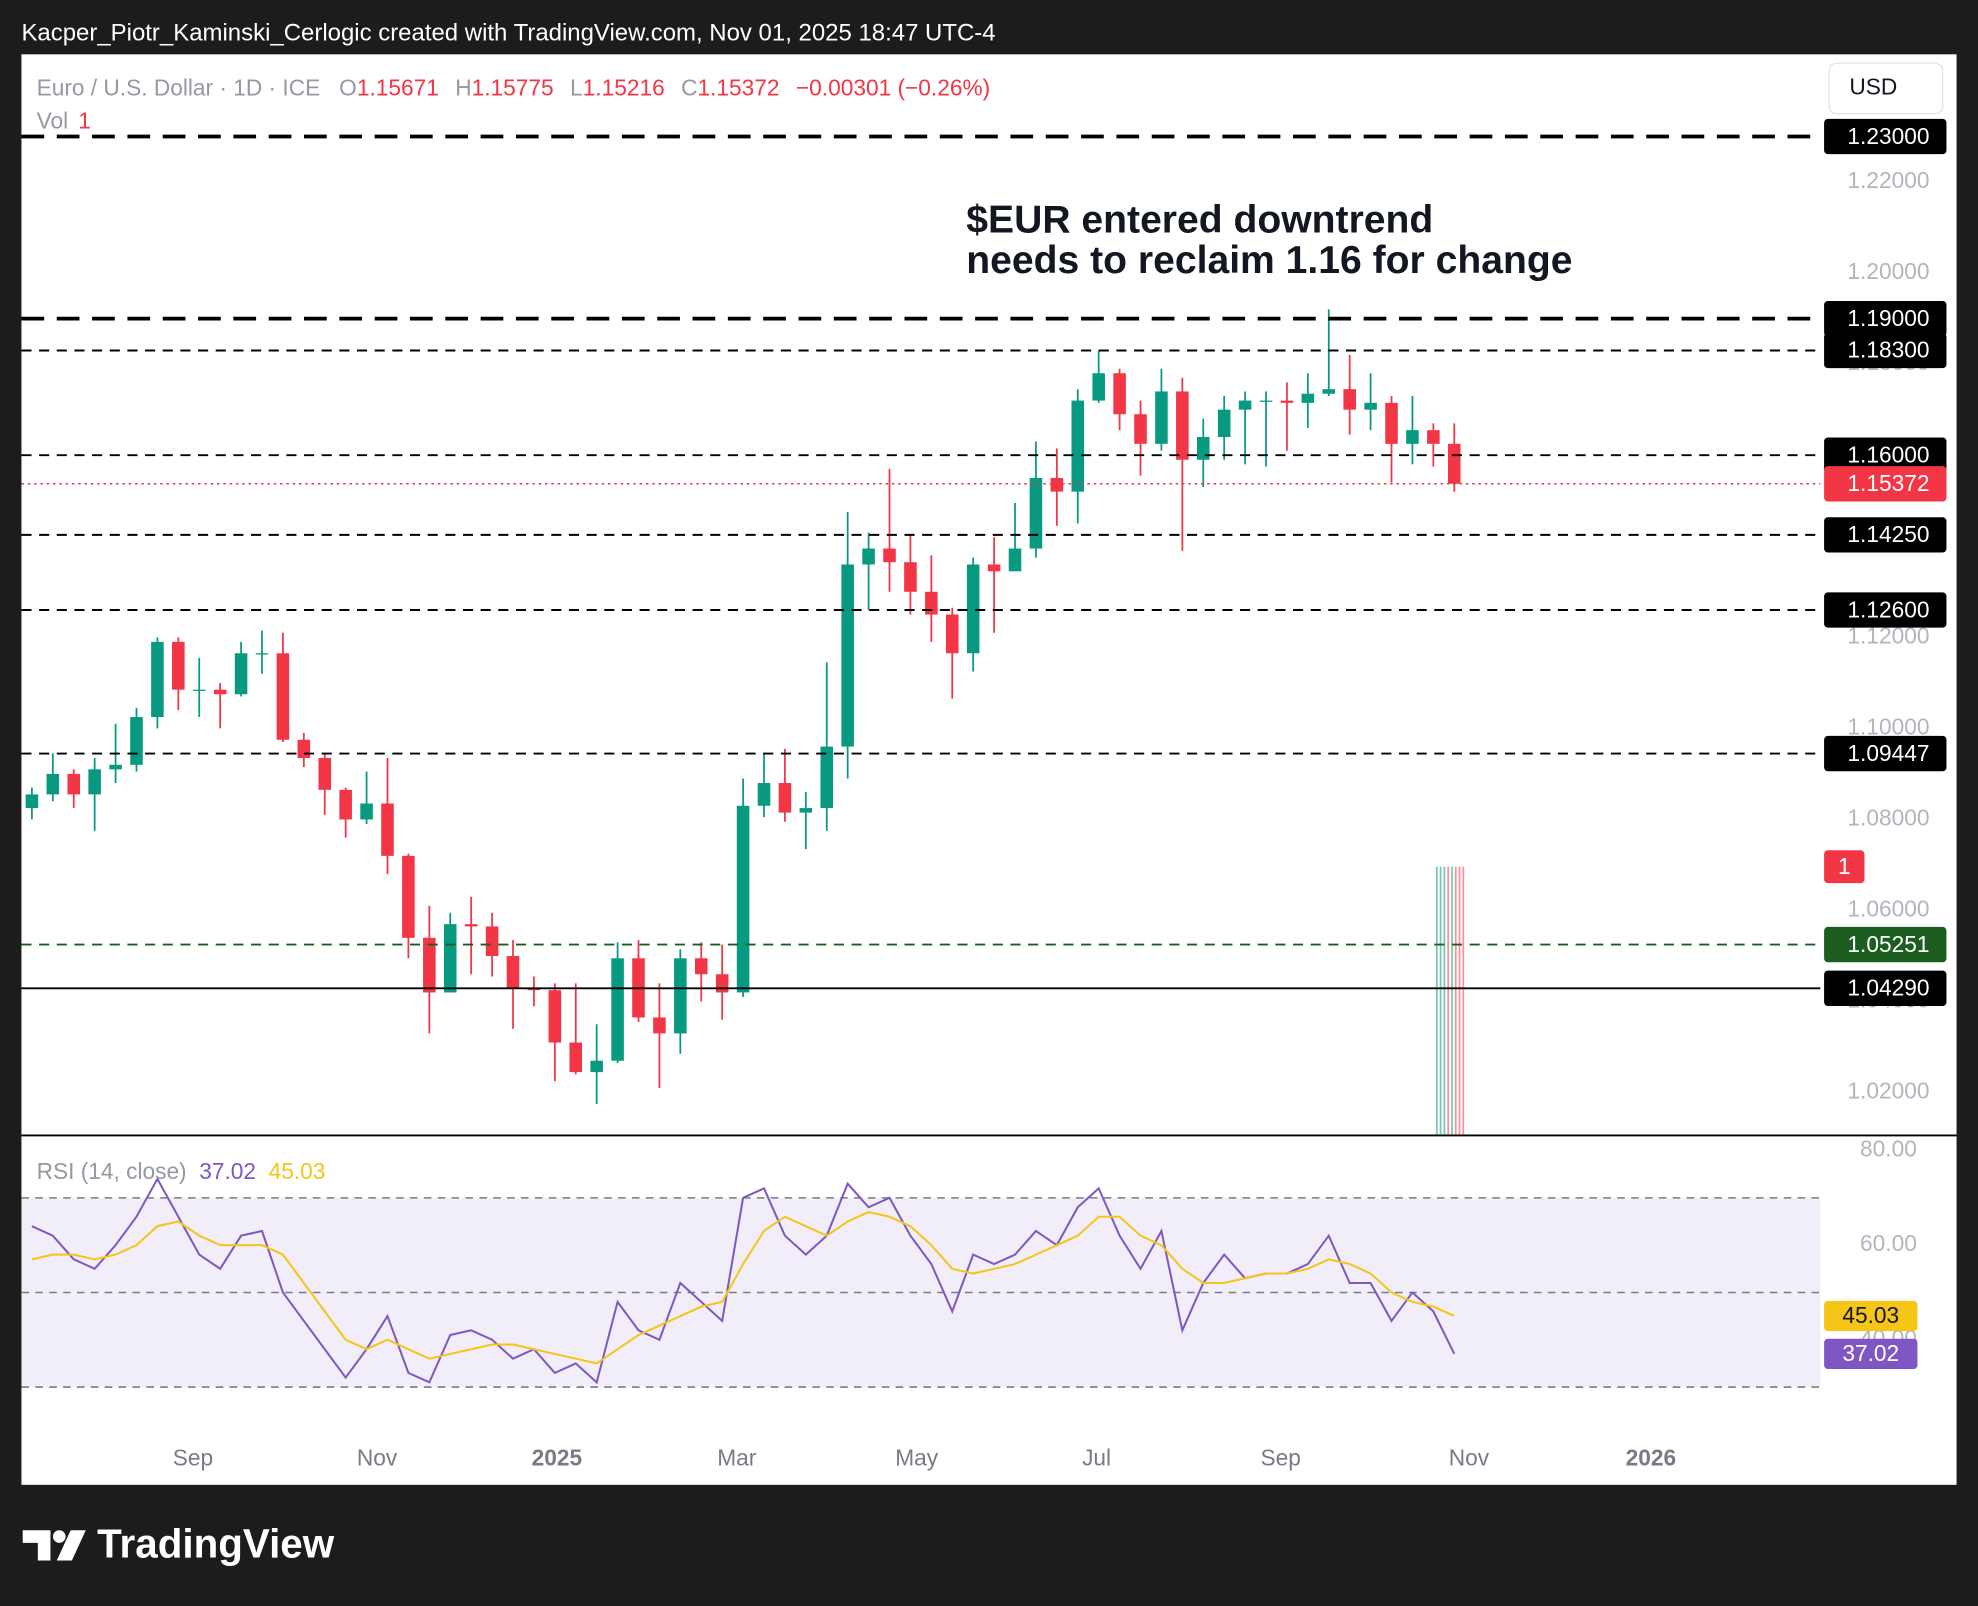  Describe the element at coordinates (1450, 1001) in the screenshot. I see `volume-bars` at that location.